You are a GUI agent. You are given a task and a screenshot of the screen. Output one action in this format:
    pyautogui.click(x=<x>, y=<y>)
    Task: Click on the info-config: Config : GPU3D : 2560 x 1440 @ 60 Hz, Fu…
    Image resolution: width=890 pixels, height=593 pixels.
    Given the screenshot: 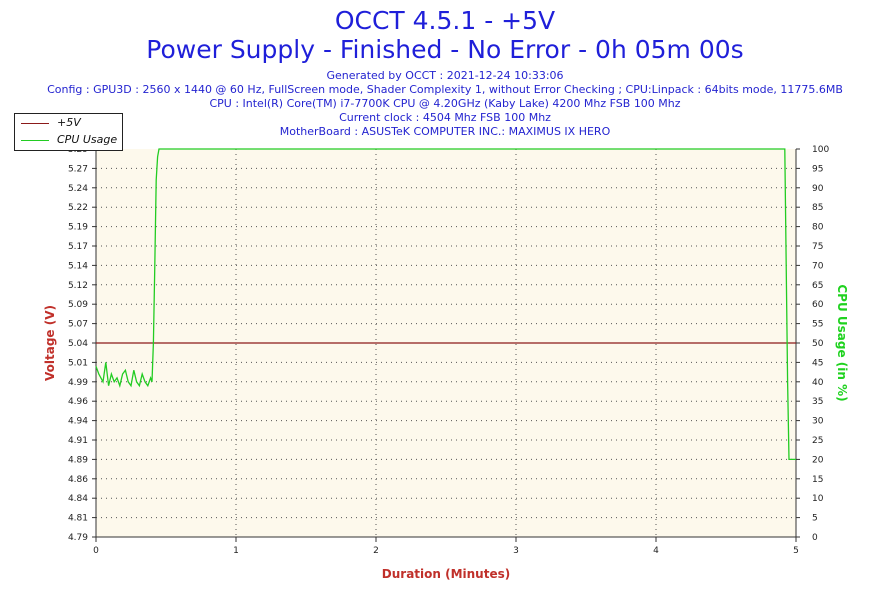 What is the action you would take?
    pyautogui.click(x=445, y=89)
    